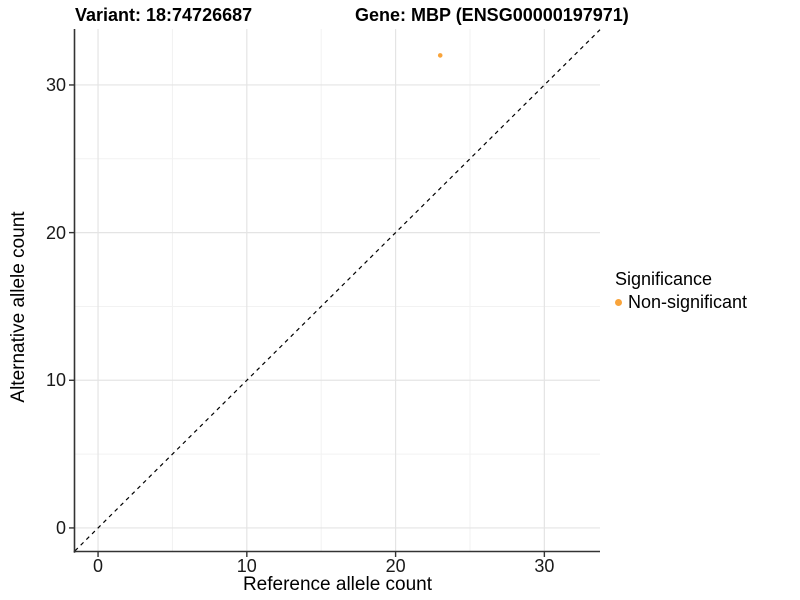 The width and height of the screenshot is (800, 600). Describe the element at coordinates (246, 566) in the screenshot. I see `x-tick-label: 10` at that location.